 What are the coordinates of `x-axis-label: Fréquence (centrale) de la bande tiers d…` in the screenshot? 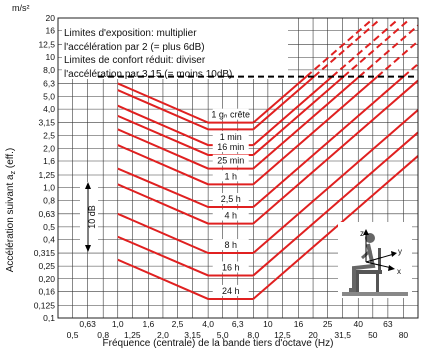 It's located at (218, 343).